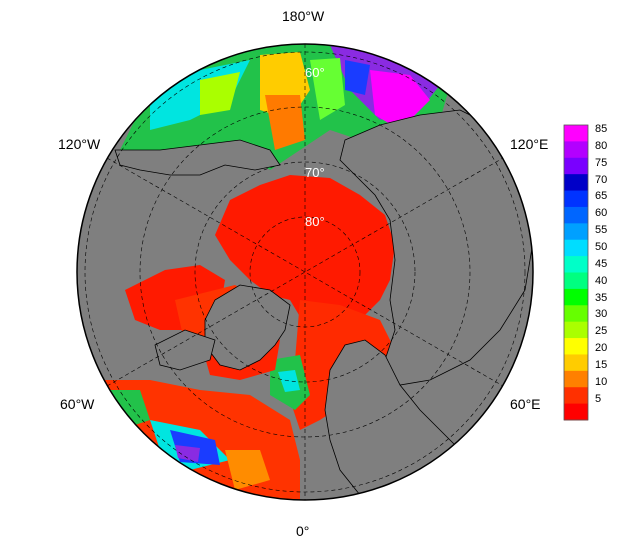 Image resolution: width=625 pixels, height=552 pixels. What do you see at coordinates (601, 162) in the screenshot?
I see `colorbar-tick-label: 75` at bounding box center [601, 162].